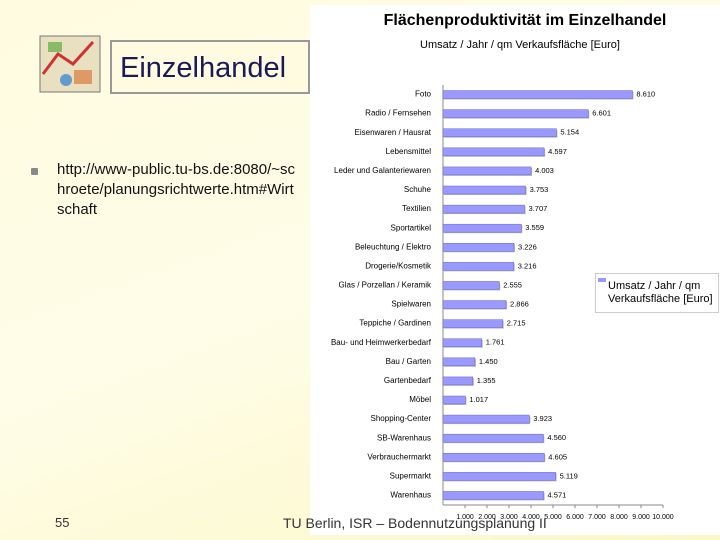 Image resolution: width=720 pixels, height=540 pixels. Describe the element at coordinates (411, 304) in the screenshot. I see `y-tick-label: Spielwaren` at that location.